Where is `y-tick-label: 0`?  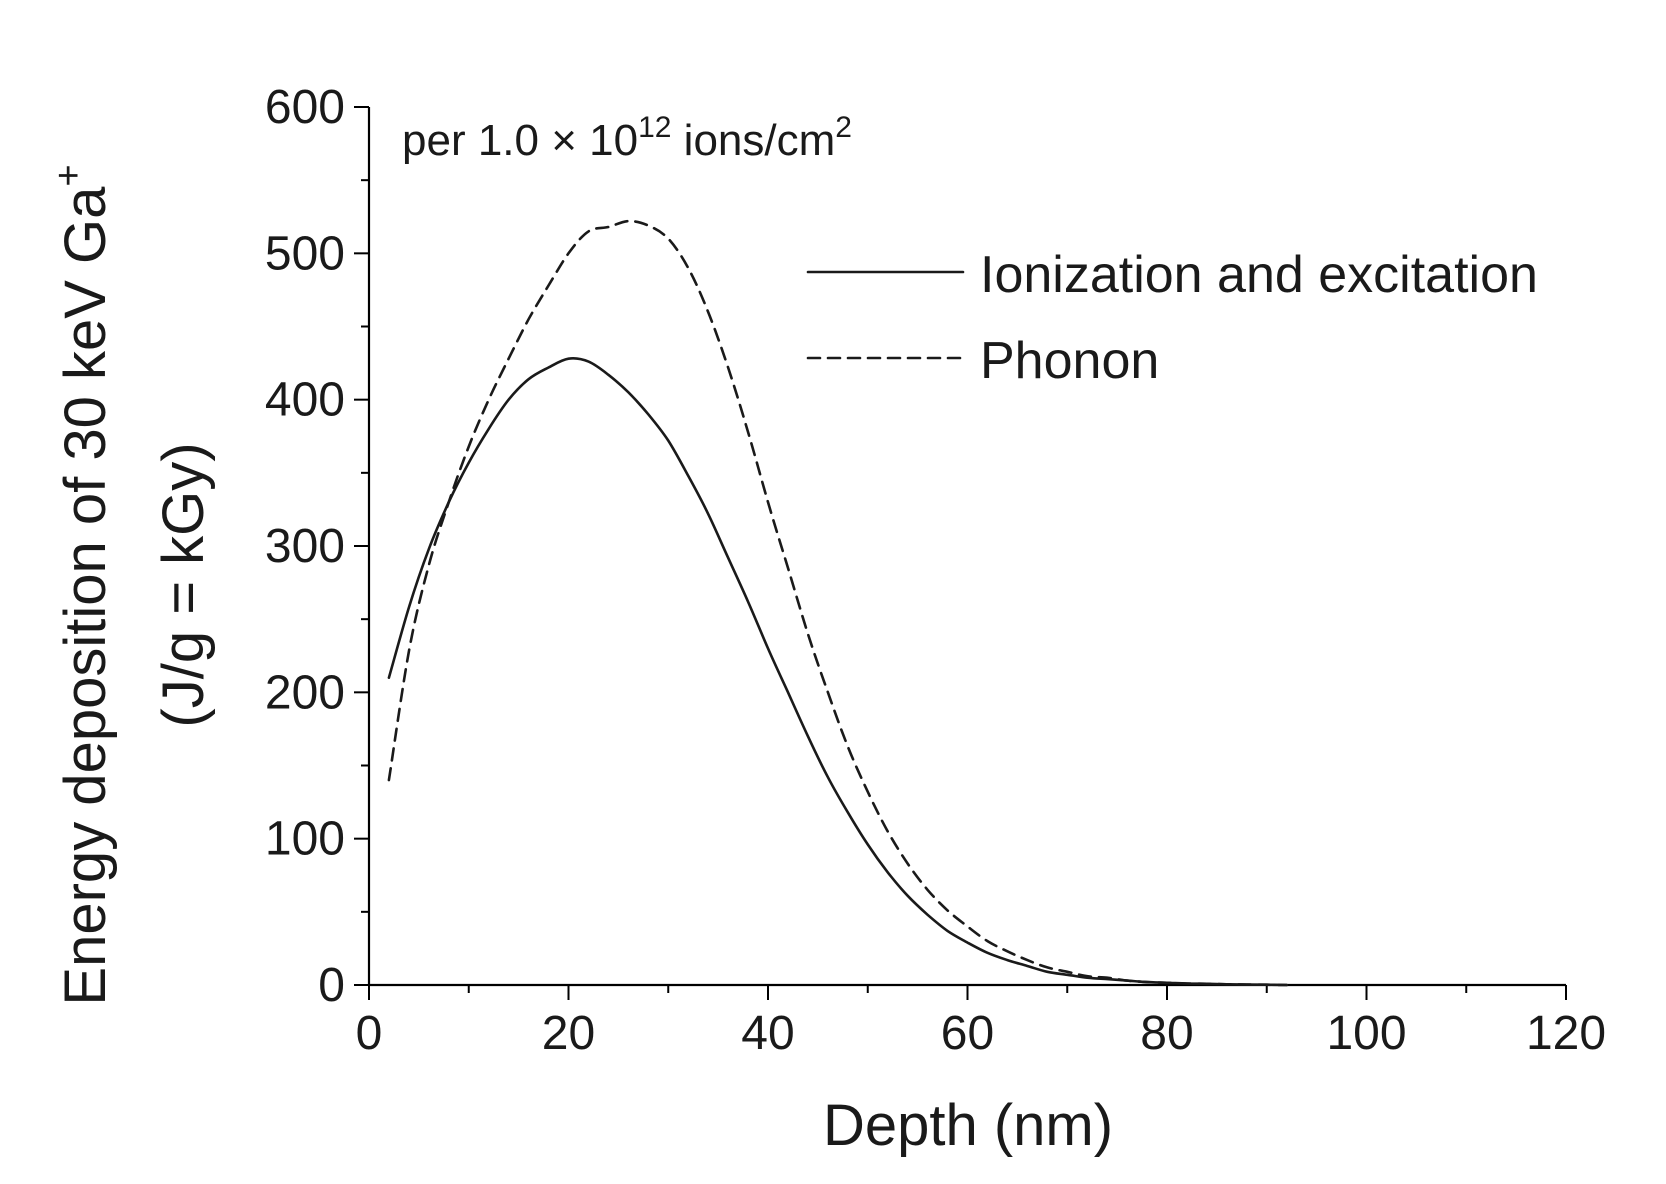
y-tick-label: 0 is located at coordinates (331, 985).